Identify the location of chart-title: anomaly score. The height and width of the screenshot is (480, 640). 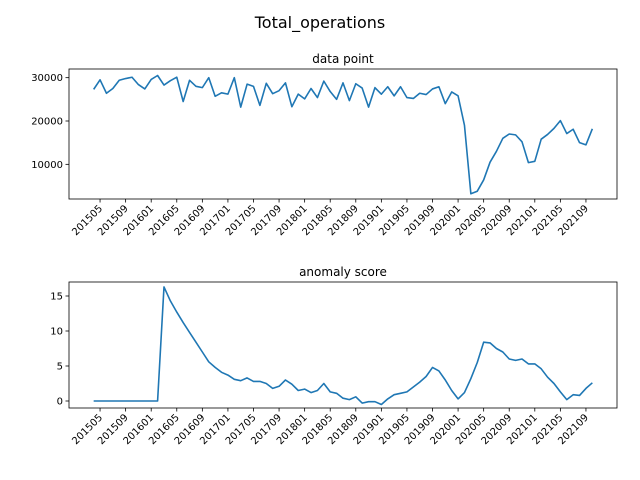
(343, 272).